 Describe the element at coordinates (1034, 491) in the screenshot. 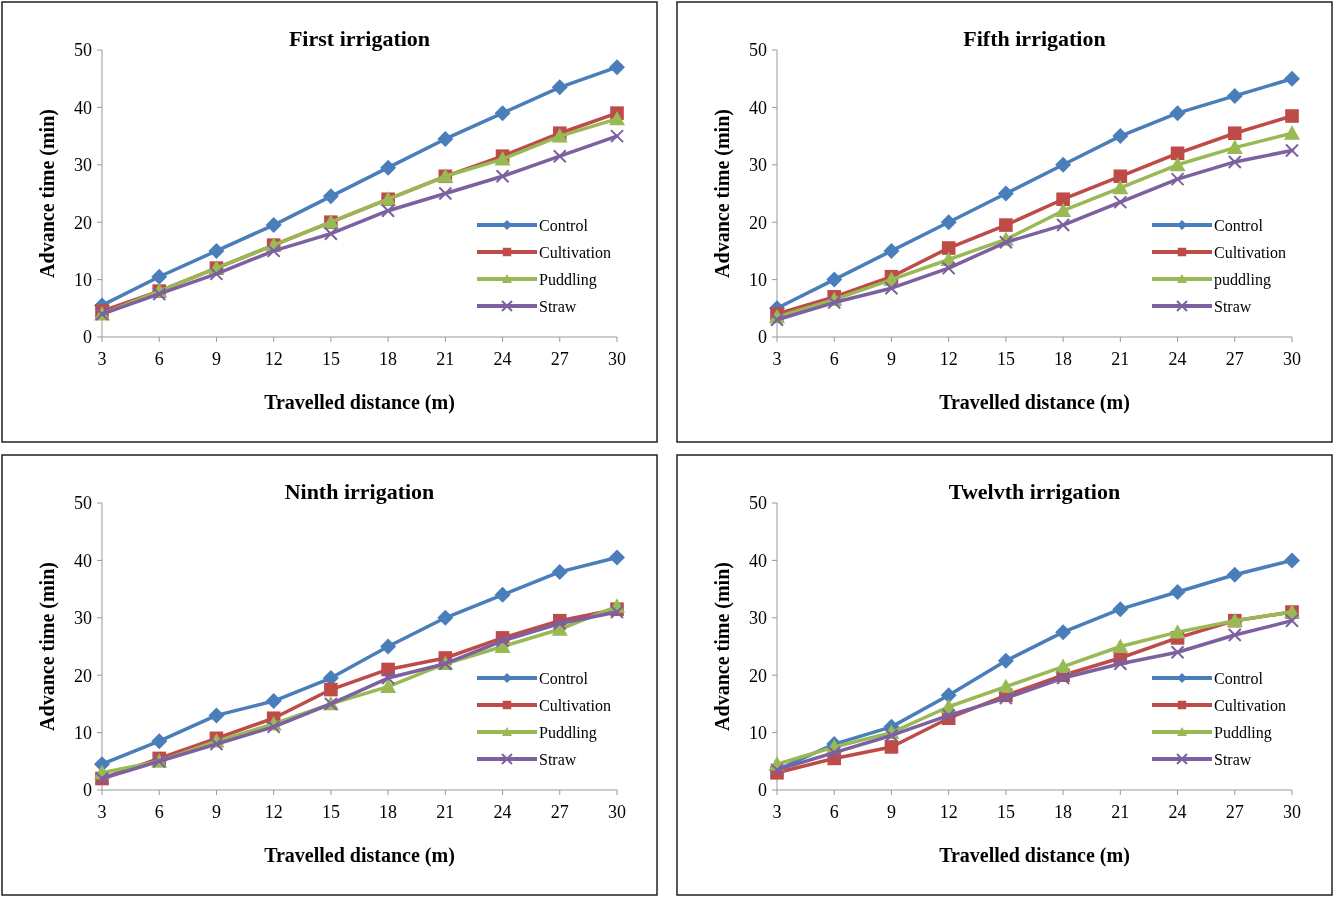

I see `chart-title: Twelvth irrigation` at that location.